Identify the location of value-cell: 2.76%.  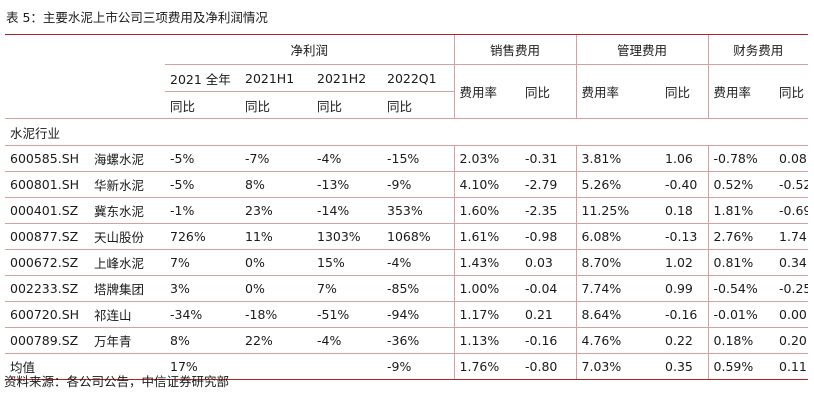
(741, 236).